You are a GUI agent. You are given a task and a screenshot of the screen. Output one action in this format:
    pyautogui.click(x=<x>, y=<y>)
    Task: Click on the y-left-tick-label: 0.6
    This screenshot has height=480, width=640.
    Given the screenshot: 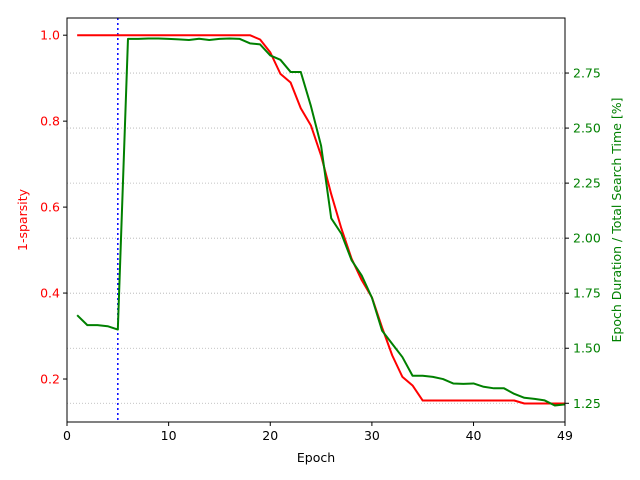 What is the action you would take?
    pyautogui.click(x=50, y=207)
    